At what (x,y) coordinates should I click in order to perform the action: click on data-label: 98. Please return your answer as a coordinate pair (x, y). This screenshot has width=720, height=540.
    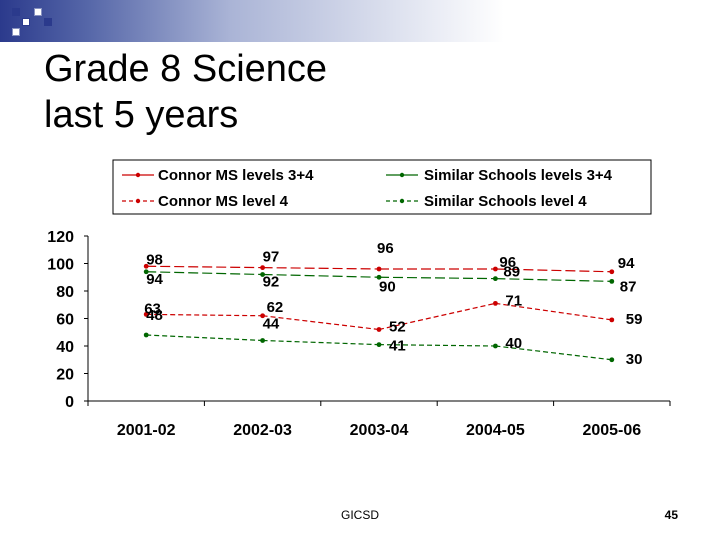
    Looking at the image, I should click on (154, 259).